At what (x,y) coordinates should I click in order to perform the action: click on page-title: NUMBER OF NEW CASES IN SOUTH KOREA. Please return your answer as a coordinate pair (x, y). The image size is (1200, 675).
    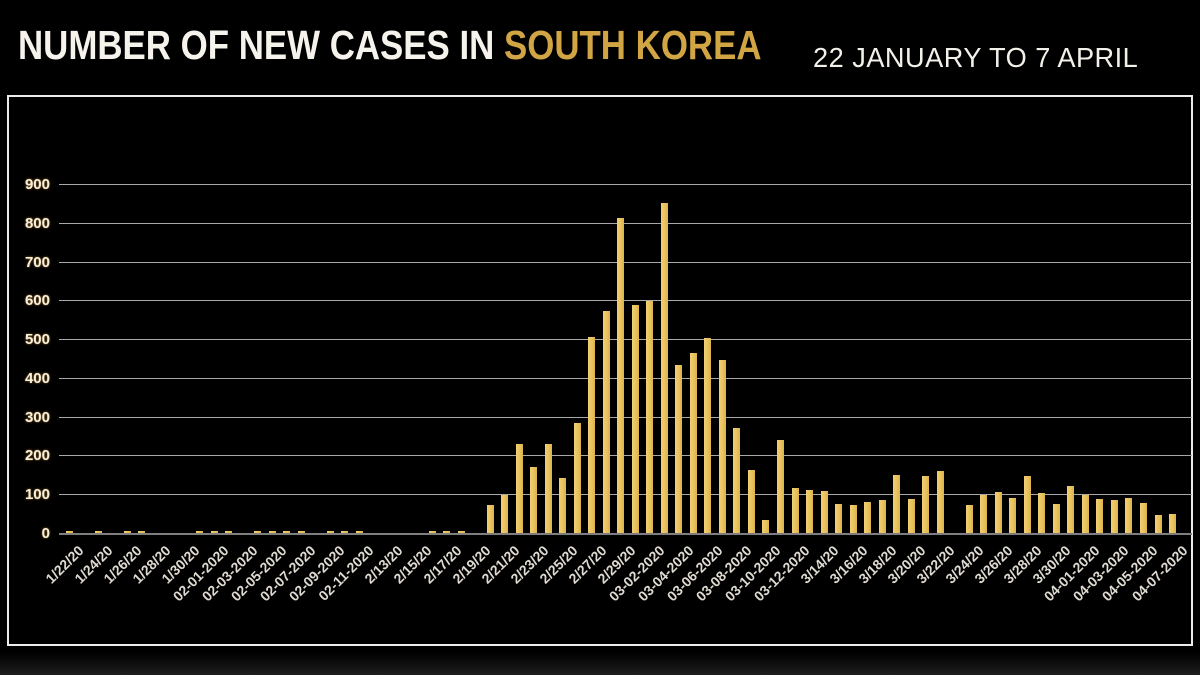
    Looking at the image, I should click on (390, 45).